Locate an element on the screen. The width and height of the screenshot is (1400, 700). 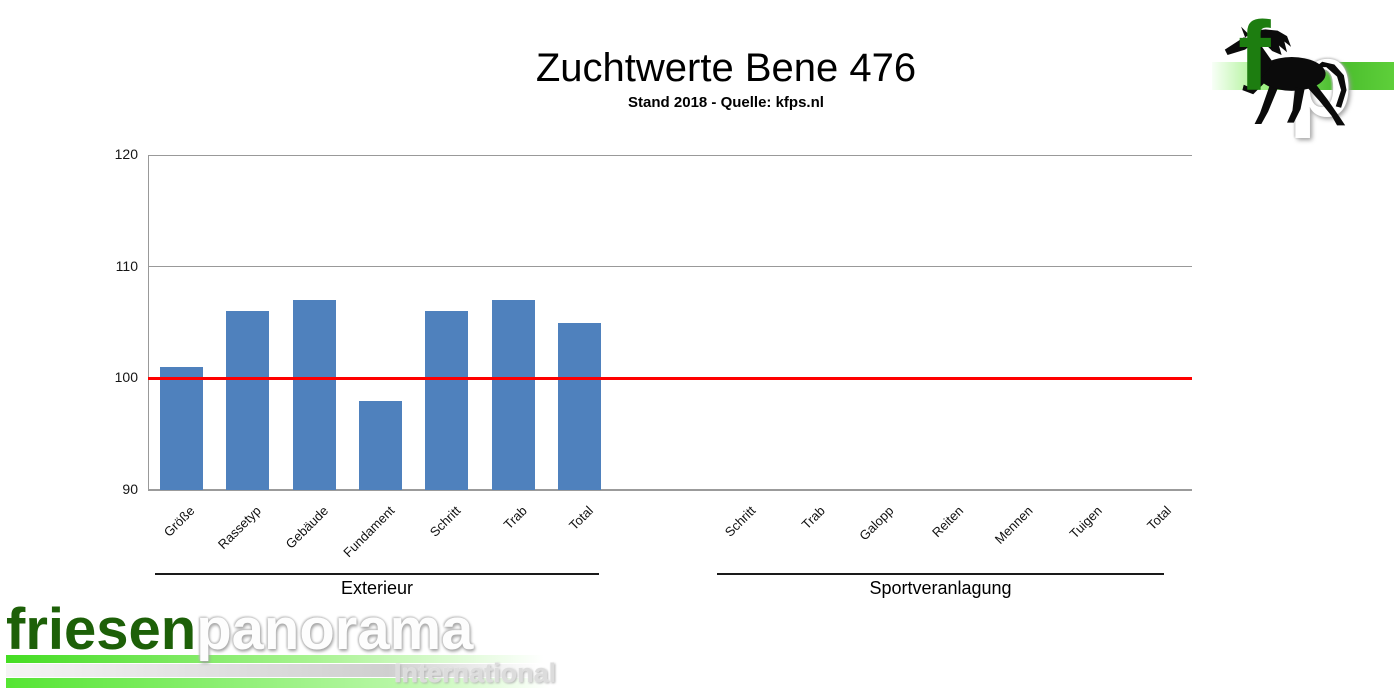
chart-subtitle: Stand 2018 - Quelle: kfps.nl is located at coordinates (726, 102).